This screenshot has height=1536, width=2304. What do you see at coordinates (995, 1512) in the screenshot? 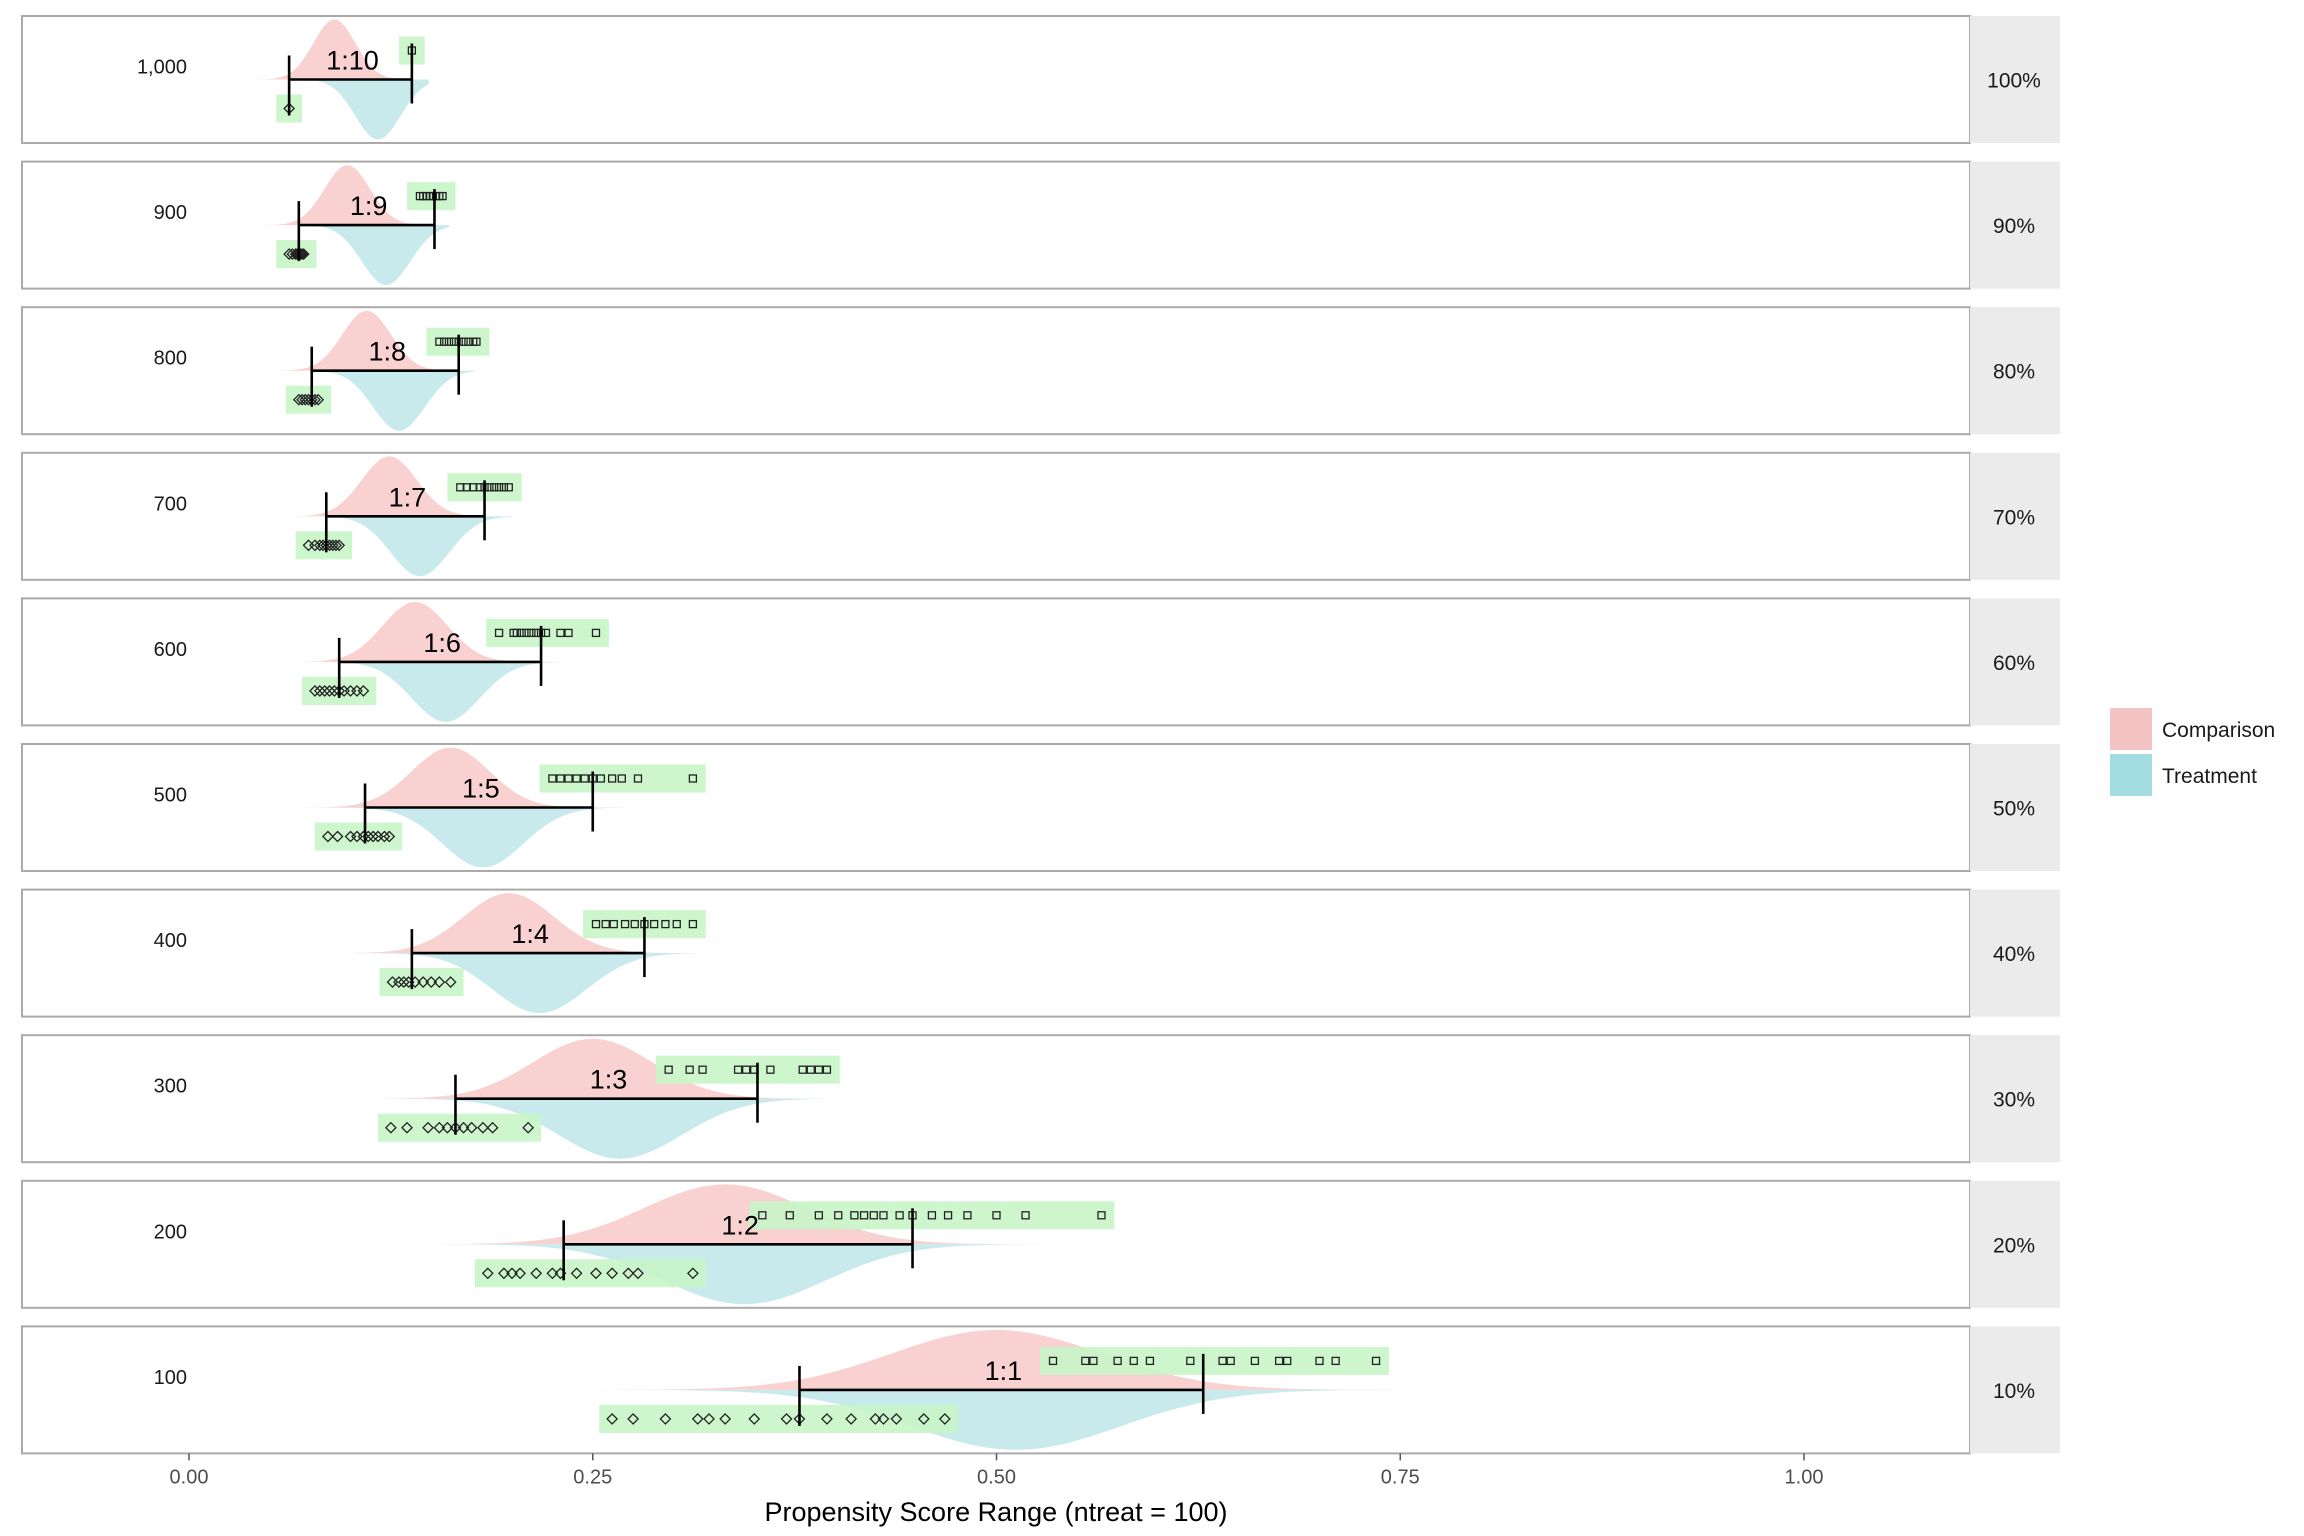
I see `x-axis-title: Propensity Score Range (ntreat = 100)` at bounding box center [995, 1512].